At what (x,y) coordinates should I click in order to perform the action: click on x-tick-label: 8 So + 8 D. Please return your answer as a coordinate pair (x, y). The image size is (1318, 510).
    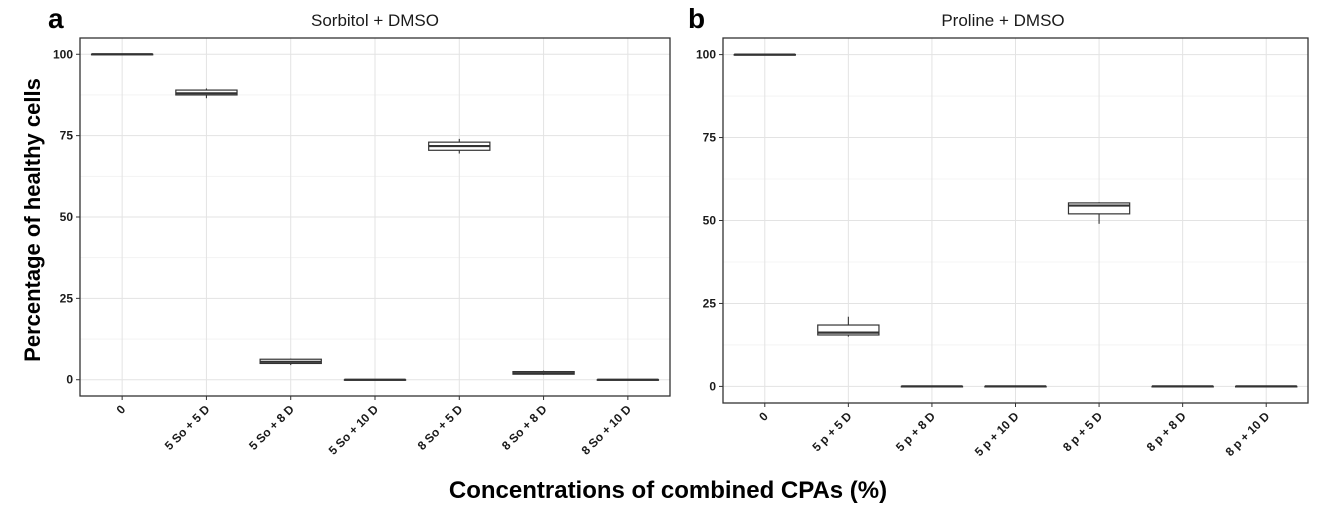
    Looking at the image, I should click on (524, 427).